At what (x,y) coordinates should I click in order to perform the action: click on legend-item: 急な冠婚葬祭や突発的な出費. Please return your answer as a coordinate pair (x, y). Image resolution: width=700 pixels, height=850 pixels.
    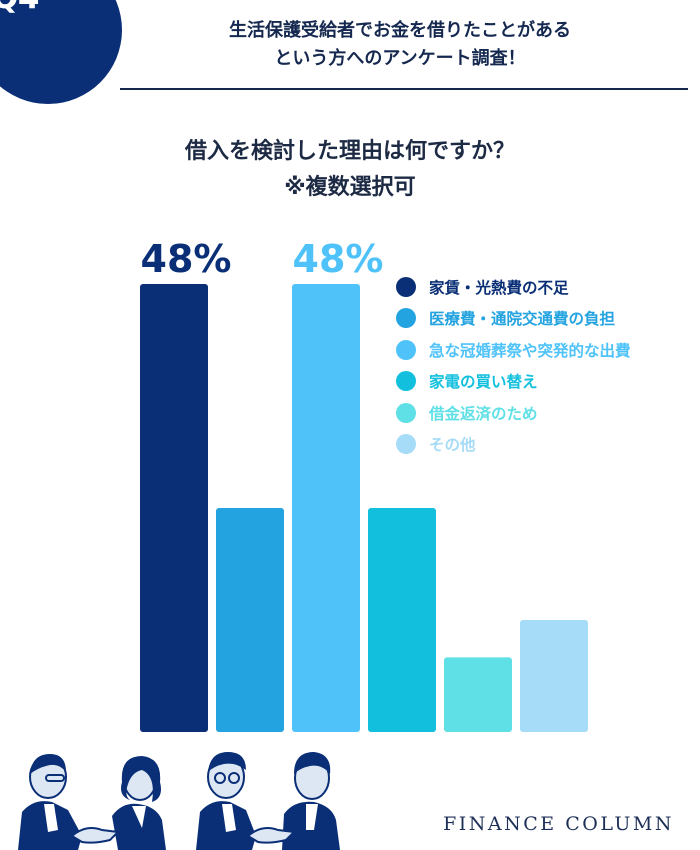
    Looking at the image, I should click on (513, 350).